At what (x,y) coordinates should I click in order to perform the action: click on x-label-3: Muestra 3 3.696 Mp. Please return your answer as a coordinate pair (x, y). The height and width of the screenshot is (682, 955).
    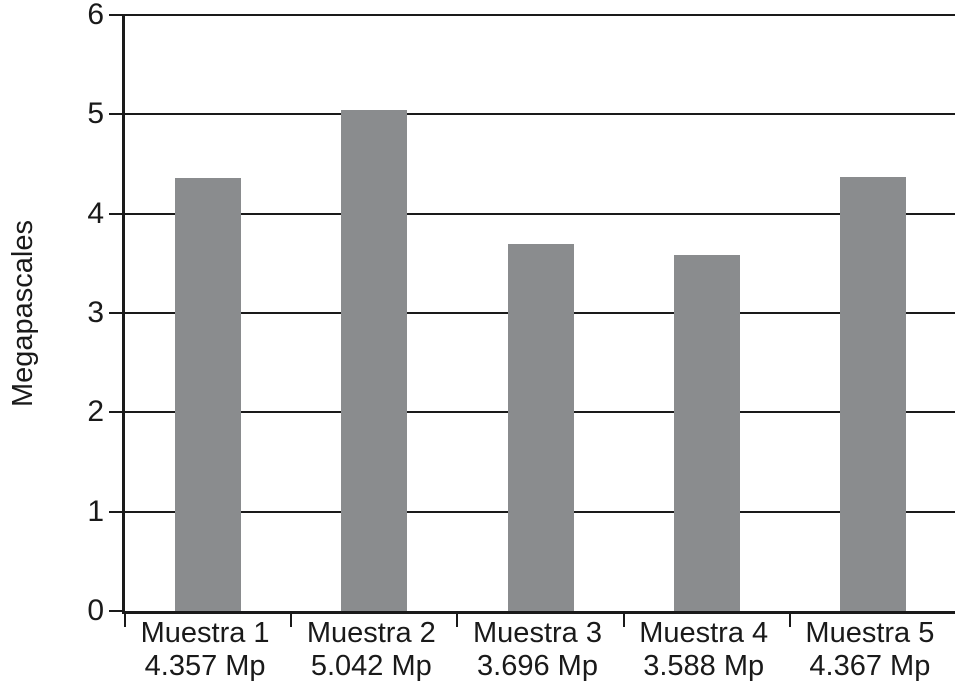
    Looking at the image, I should click on (537, 649).